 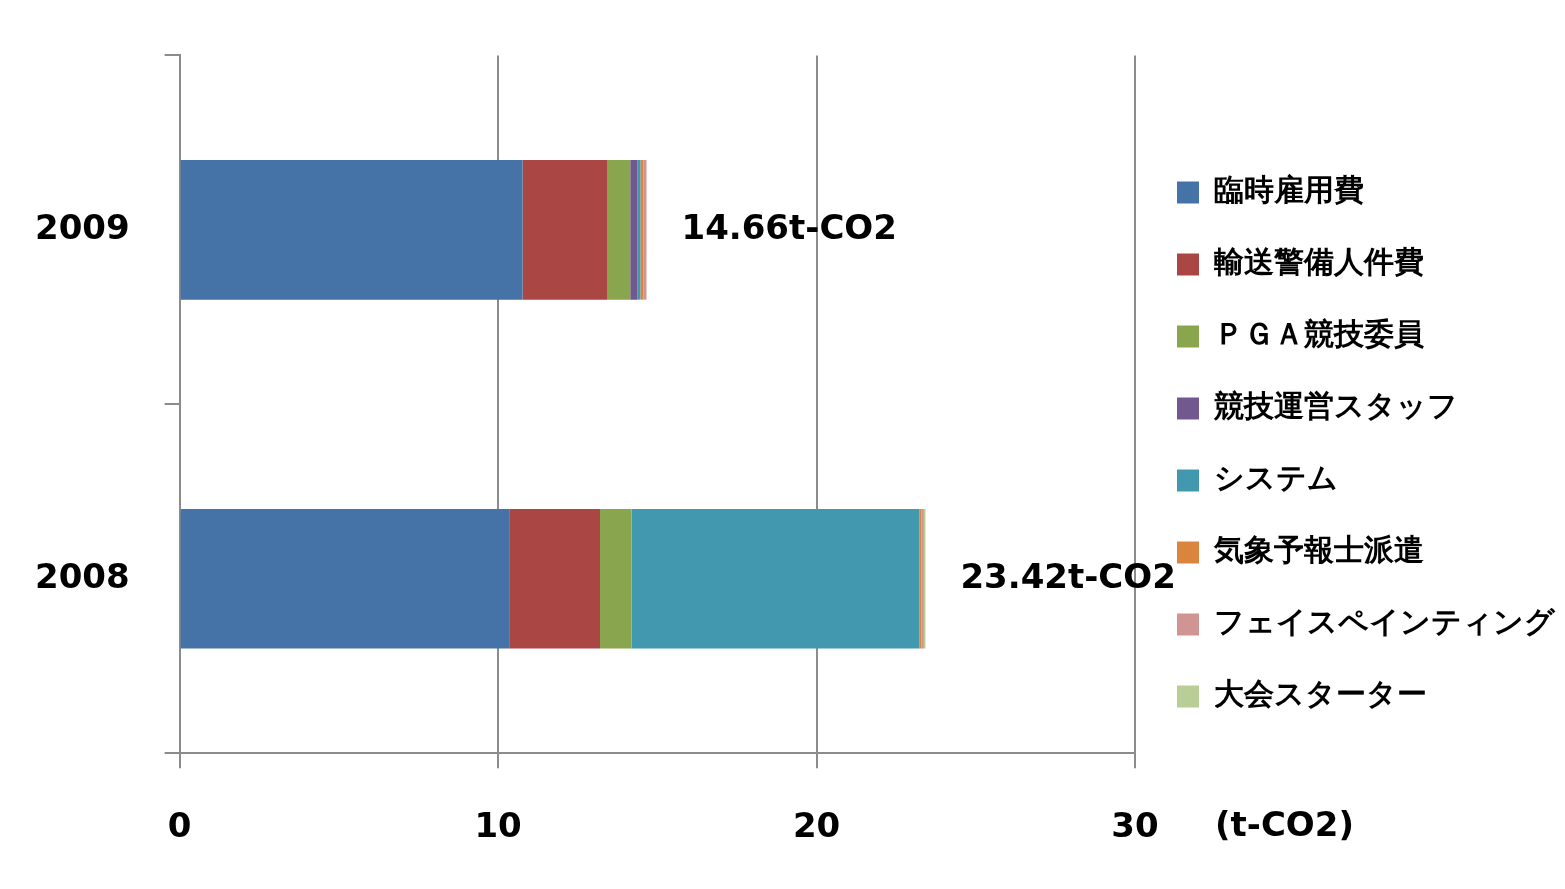 What do you see at coordinates (1289, 190) in the screenshot?
I see `legend-label: 臨時雇用費` at bounding box center [1289, 190].